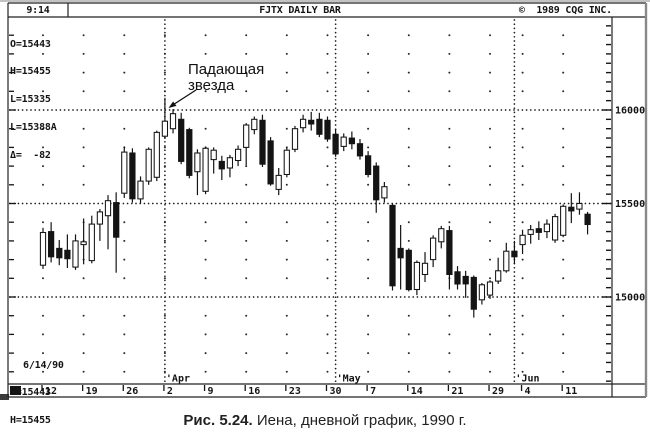  Describe the element at coordinates (254, 391) in the screenshot. I see `x-axis-day-label: 16` at that location.